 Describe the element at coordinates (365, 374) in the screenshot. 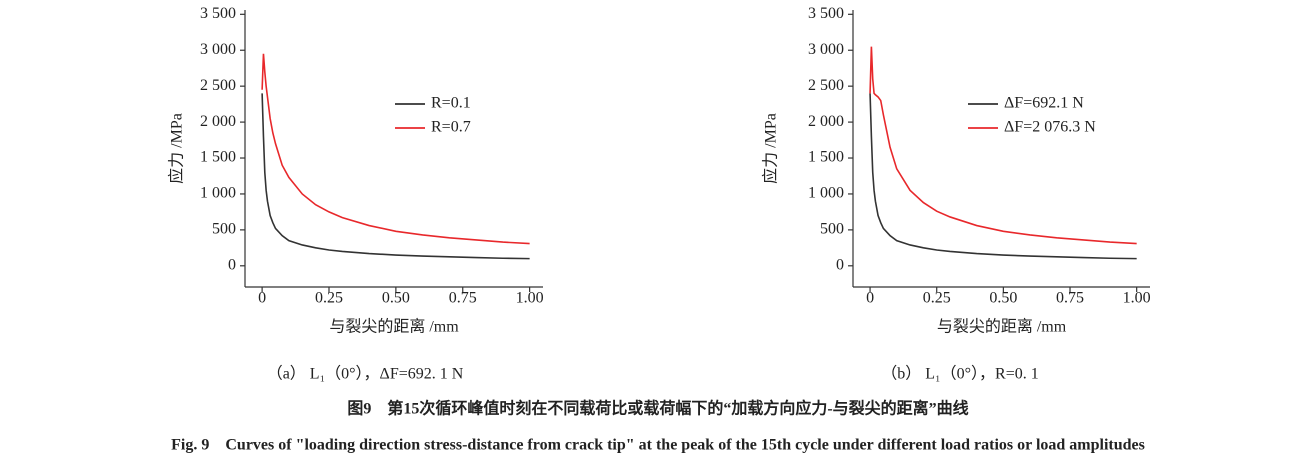

I see `subcaption: （a） L₁（0°），ΔF=692. 1 N` at that location.